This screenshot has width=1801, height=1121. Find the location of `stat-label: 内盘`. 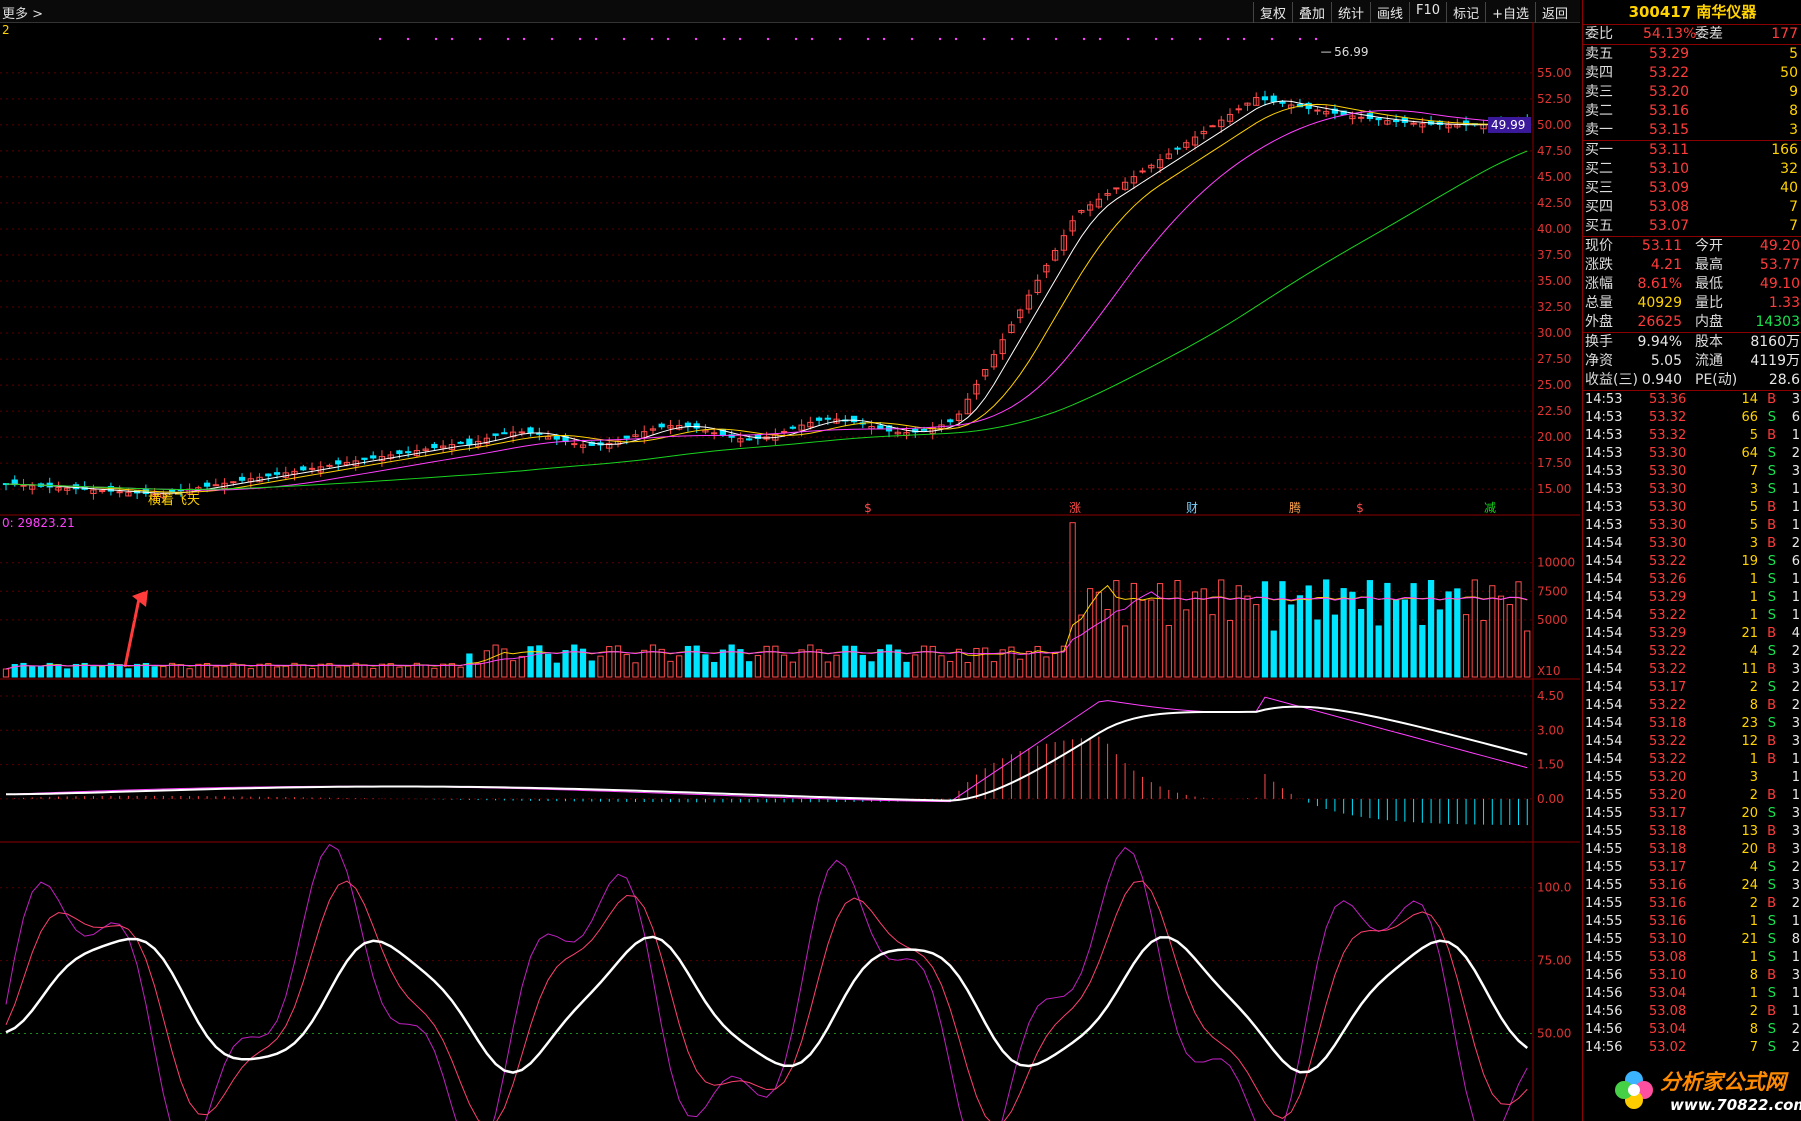

stat-label: 内盘 is located at coordinates (1709, 322).